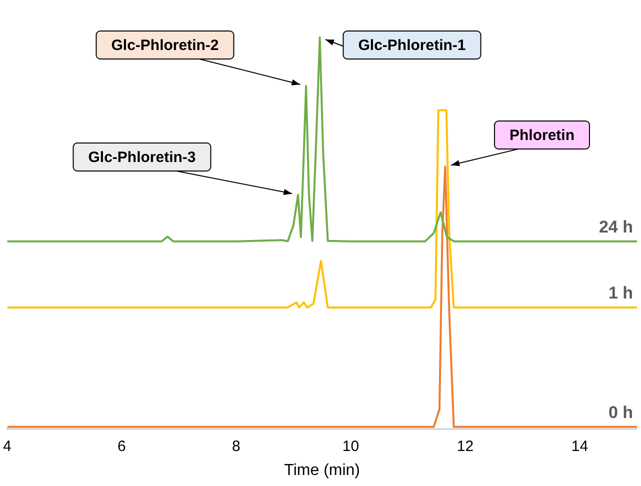  Describe the element at coordinates (236, 446) in the screenshot. I see `x-tick-label: 8` at that location.